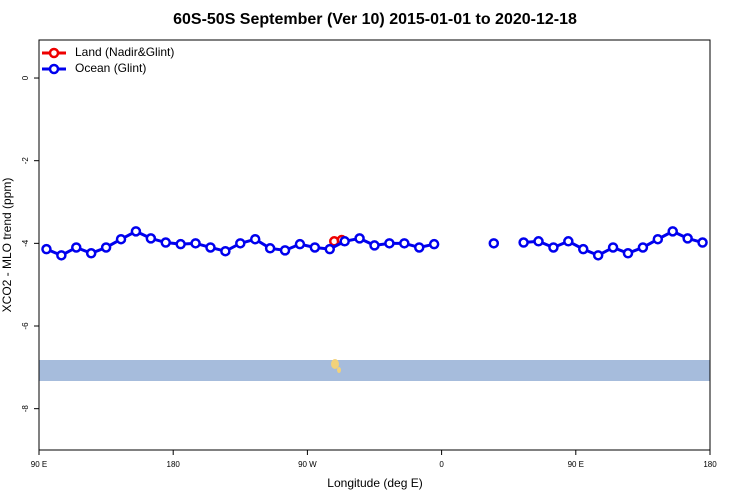 The width and height of the screenshot is (750, 500). I want to click on x-tick-label: 0, so click(441, 464).